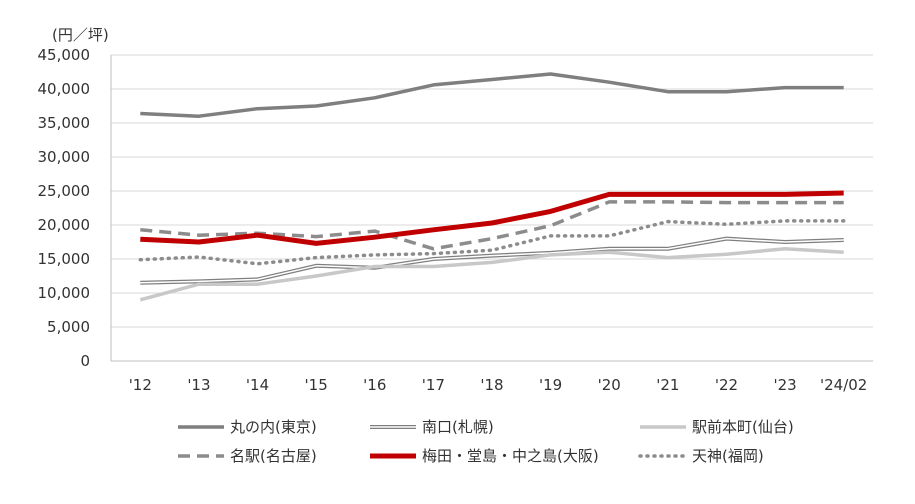 The height and width of the screenshot is (504, 915). Describe the element at coordinates (374, 385) in the screenshot. I see `x-tick-label: '16` at that location.